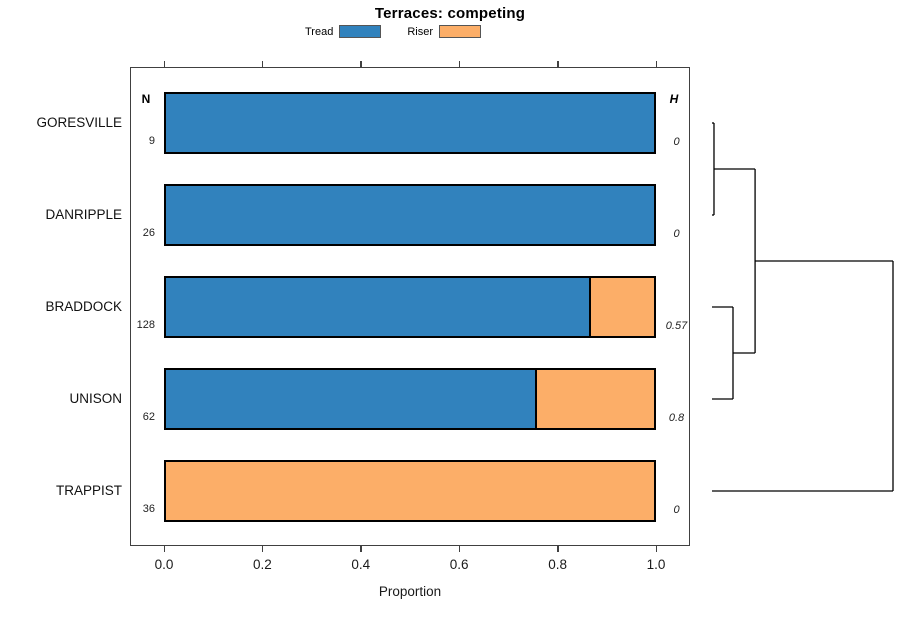 The image size is (900, 620). What do you see at coordinates (88, 490) in the screenshot?
I see `row-label: TRAPPIST` at bounding box center [88, 490].